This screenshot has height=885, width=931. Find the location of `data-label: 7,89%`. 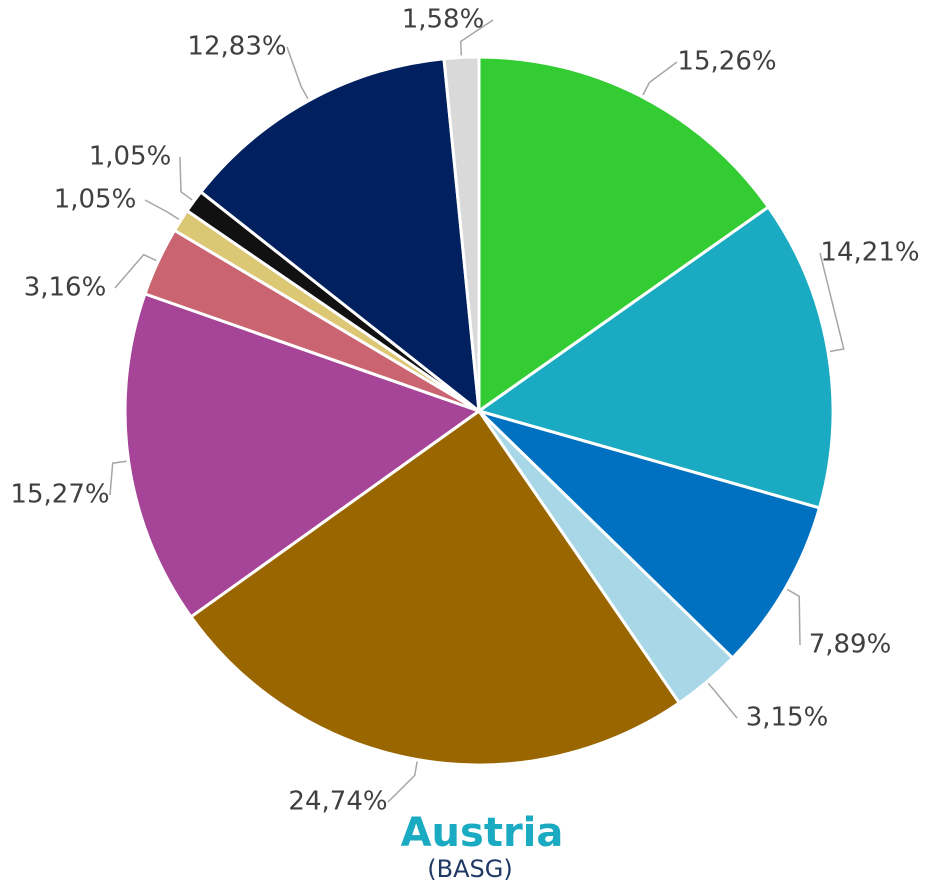

data-label: 7,89% is located at coordinates (850, 645).